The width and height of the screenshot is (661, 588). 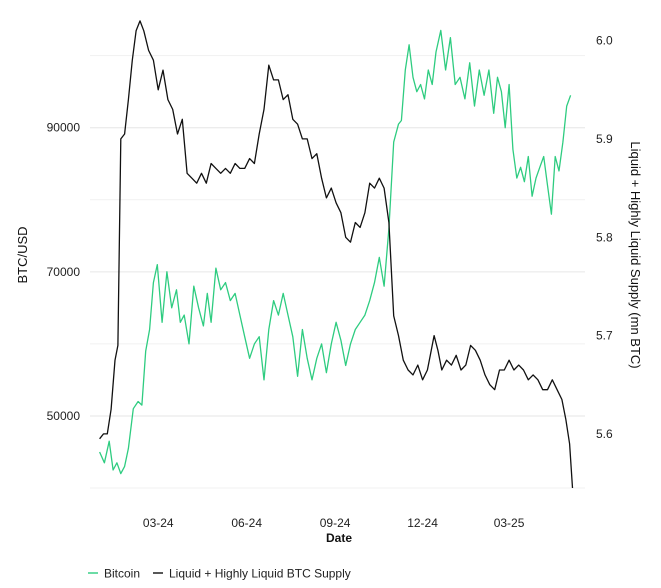 I want to click on x-tick-label: 03-24, so click(x=158, y=523).